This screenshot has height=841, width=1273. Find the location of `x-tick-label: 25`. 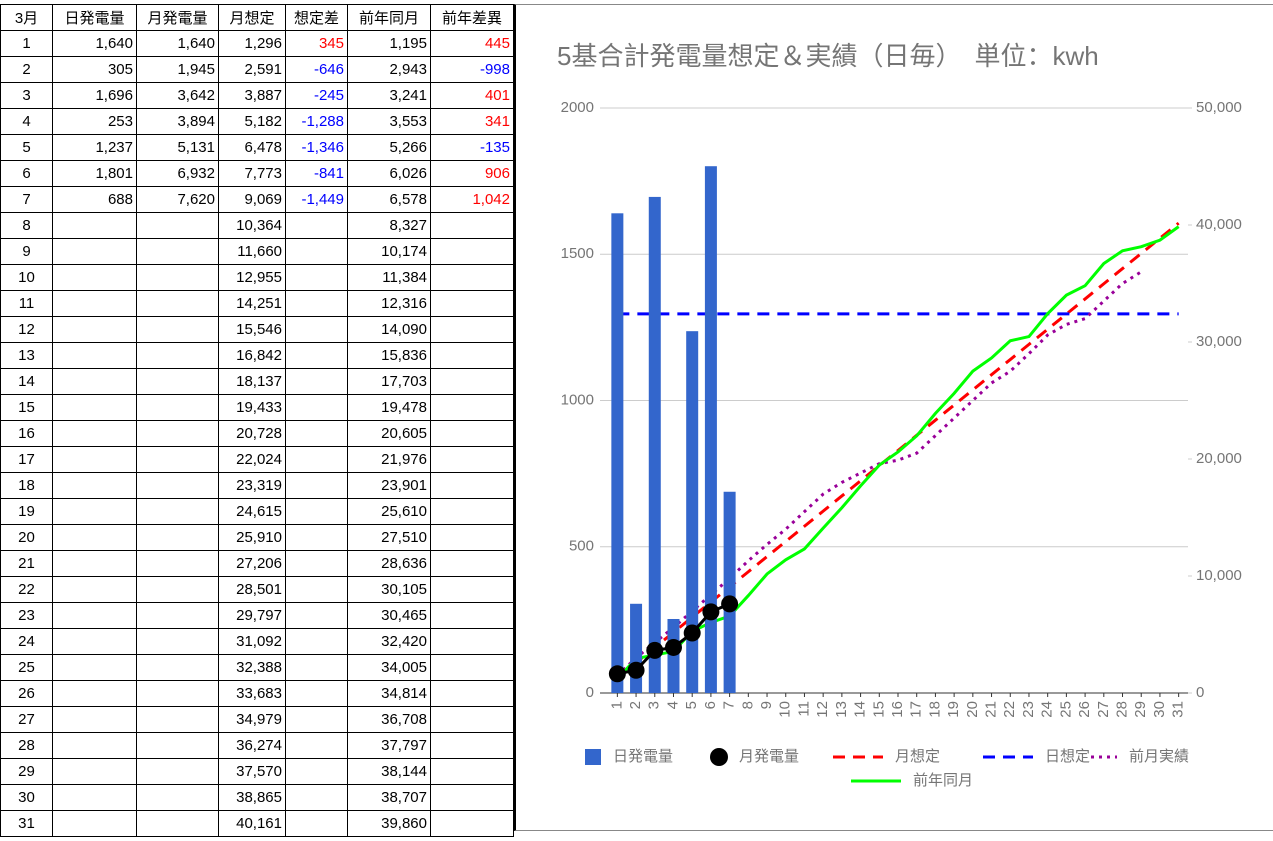

x-tick-label: 25 is located at coordinates (1065, 709).